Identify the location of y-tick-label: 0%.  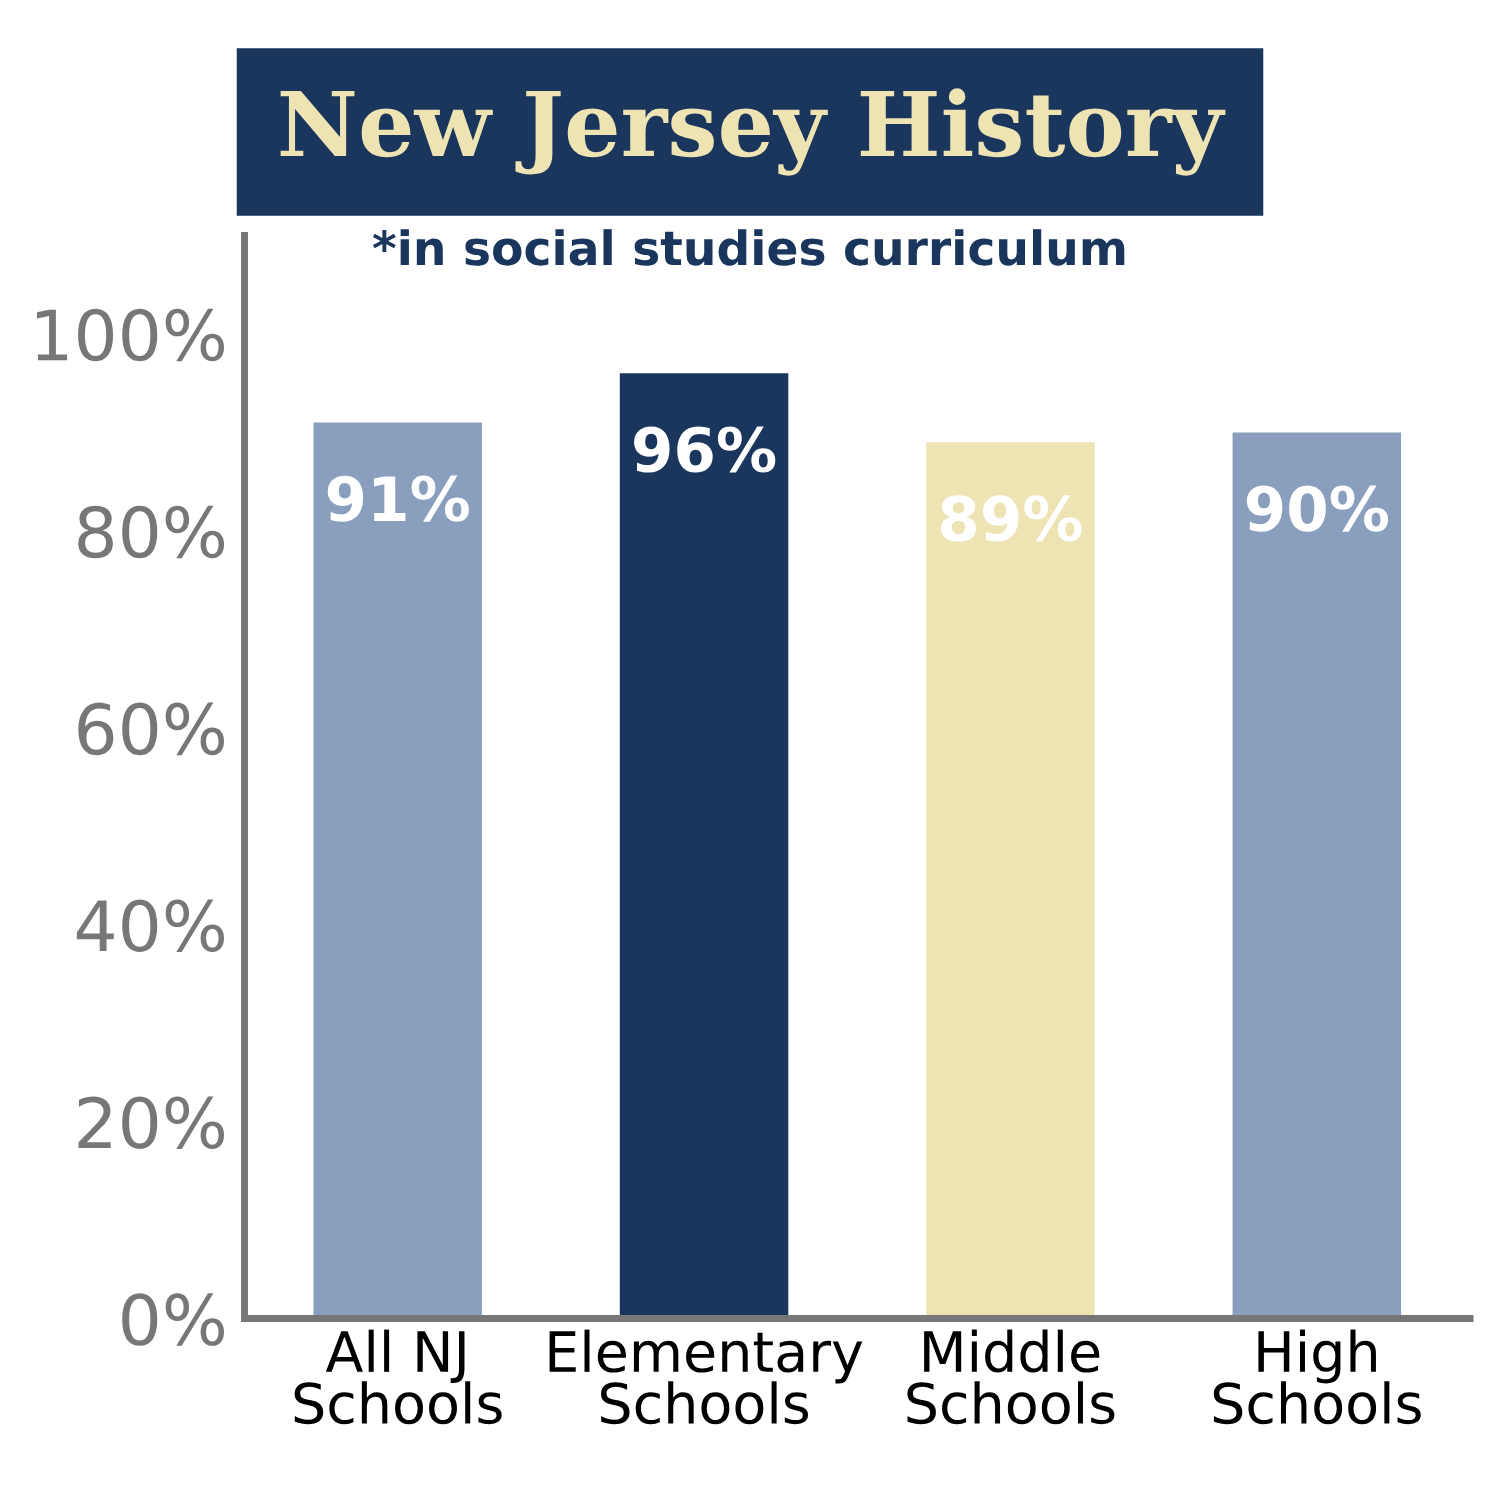
(173, 1319).